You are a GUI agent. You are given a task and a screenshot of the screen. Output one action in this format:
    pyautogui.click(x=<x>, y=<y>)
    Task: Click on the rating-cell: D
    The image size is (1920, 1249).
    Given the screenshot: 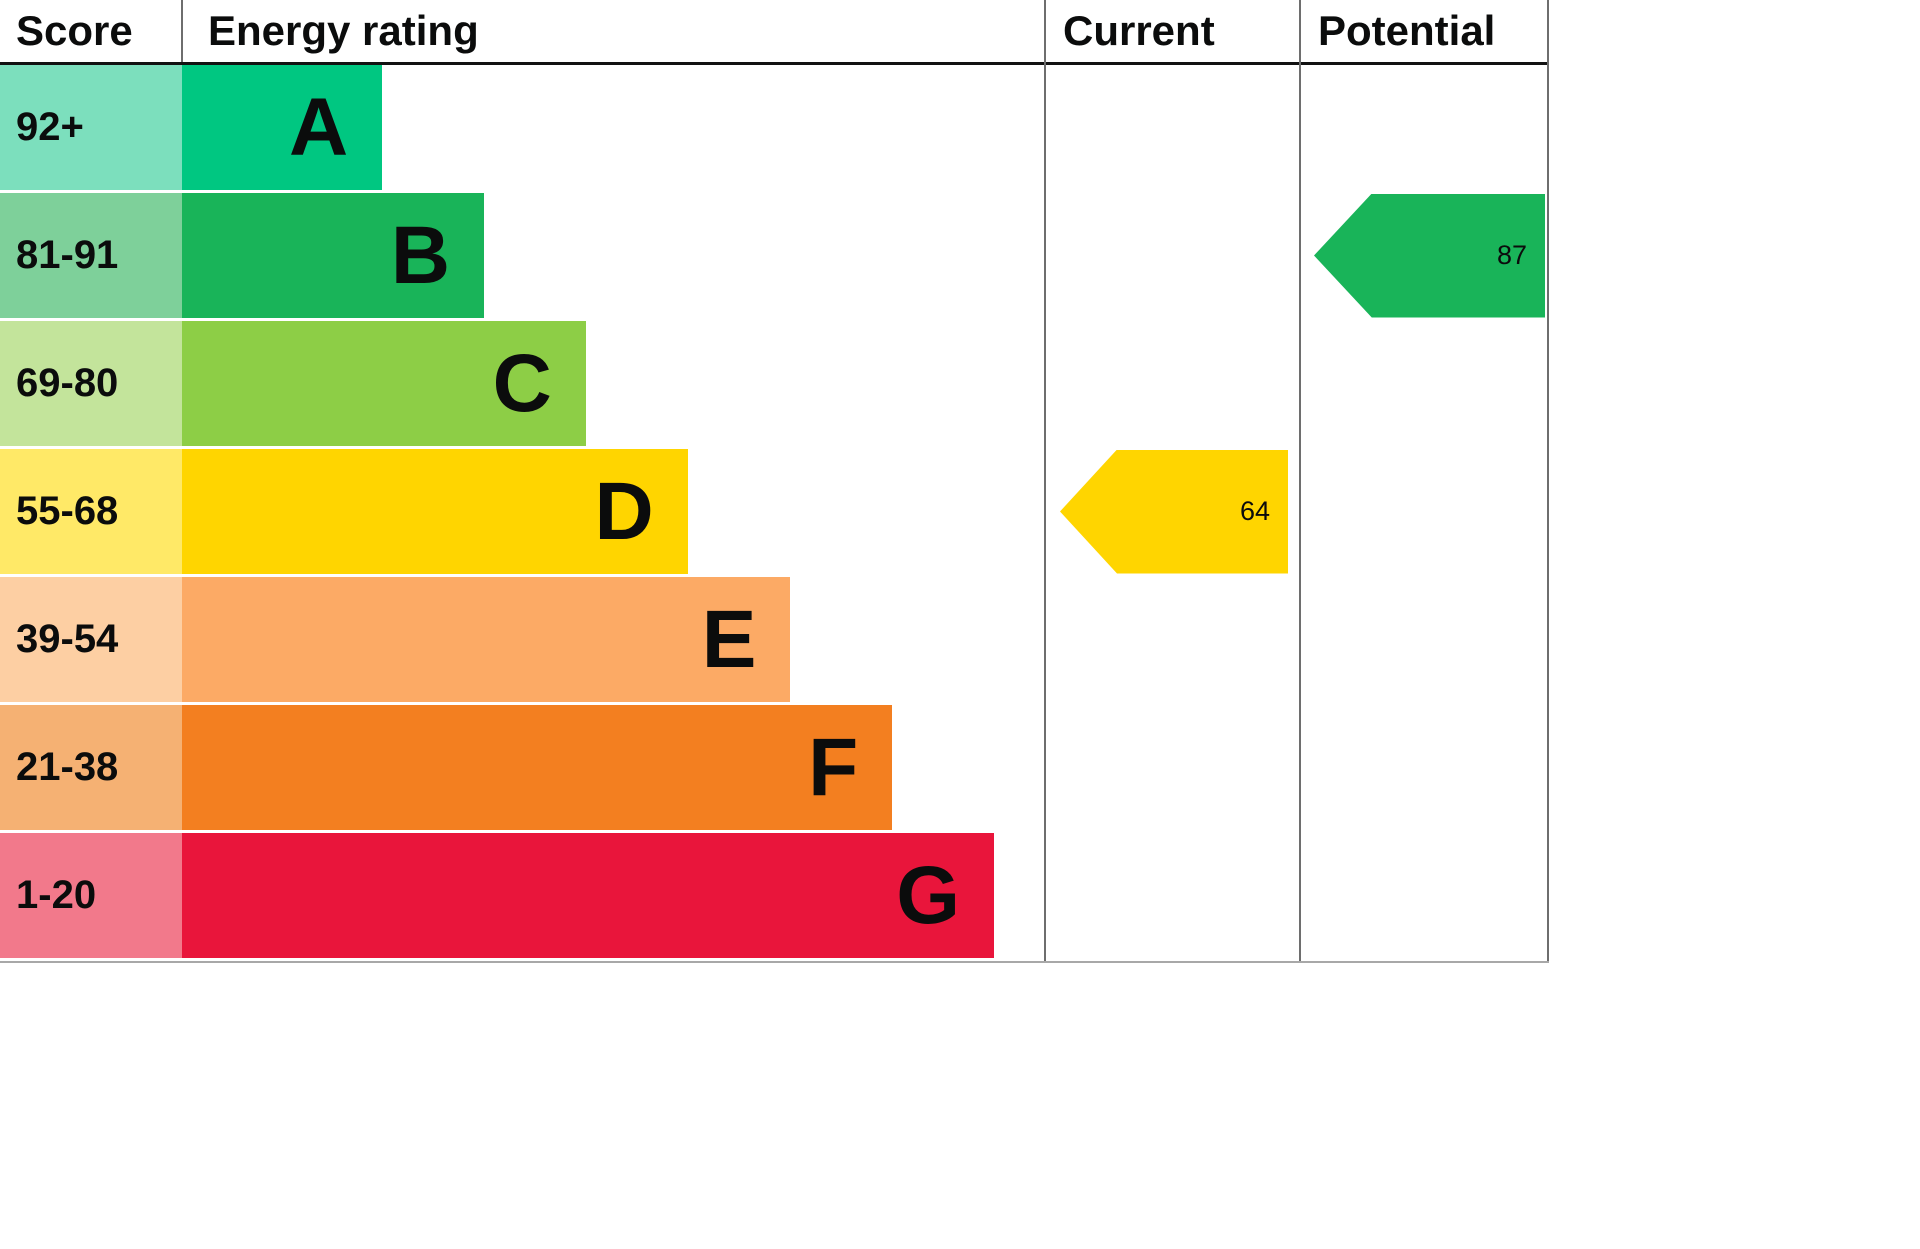 What is the action you would take?
    pyautogui.click(x=613, y=511)
    